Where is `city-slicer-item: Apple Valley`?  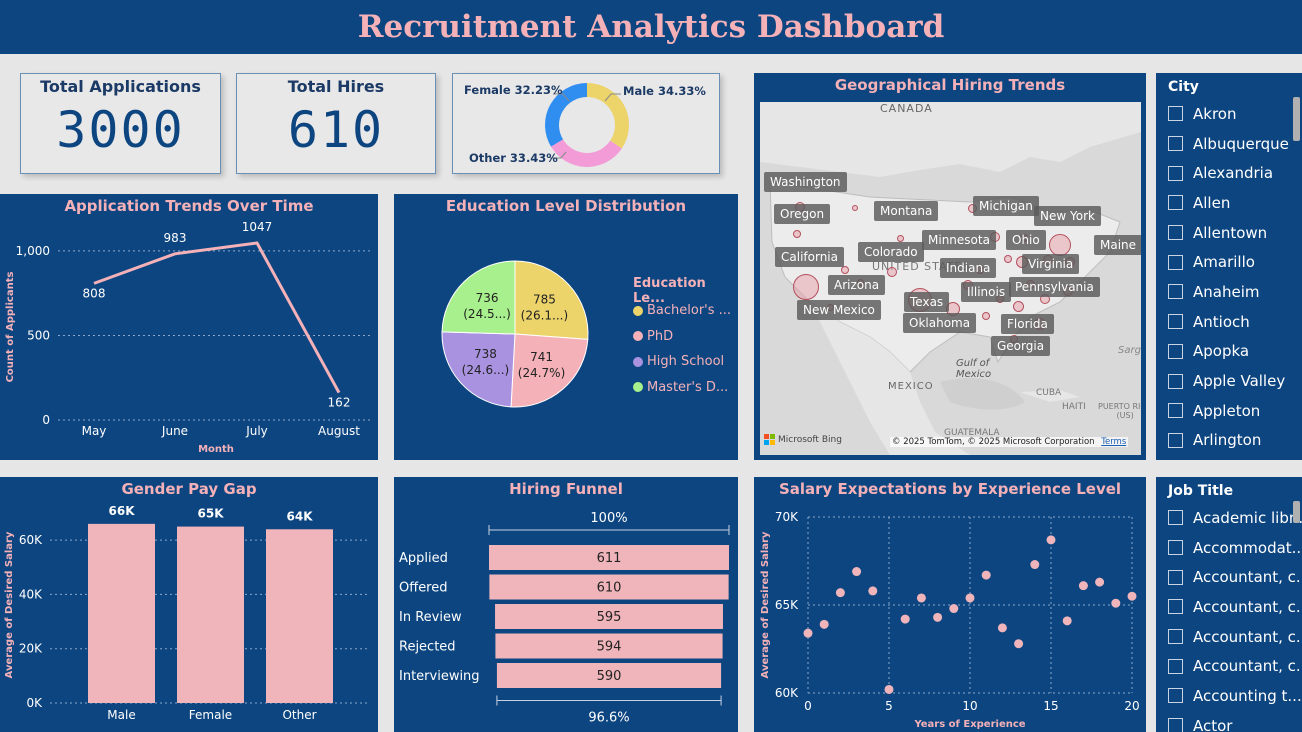
city-slicer-item: Apple Valley is located at coordinates (1228, 381).